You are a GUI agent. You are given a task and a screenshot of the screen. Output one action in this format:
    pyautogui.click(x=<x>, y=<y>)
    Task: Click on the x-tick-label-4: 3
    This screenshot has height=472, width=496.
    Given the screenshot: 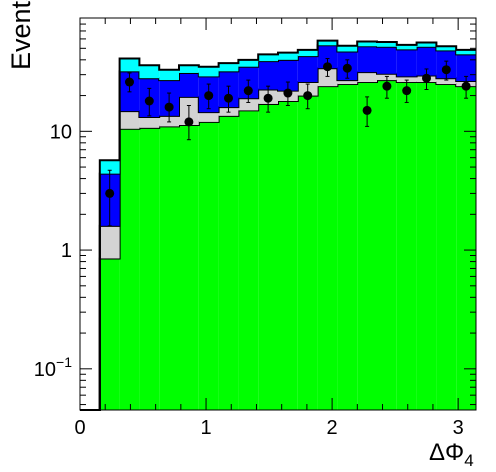 What is the action you would take?
    pyautogui.click(x=458, y=428)
    